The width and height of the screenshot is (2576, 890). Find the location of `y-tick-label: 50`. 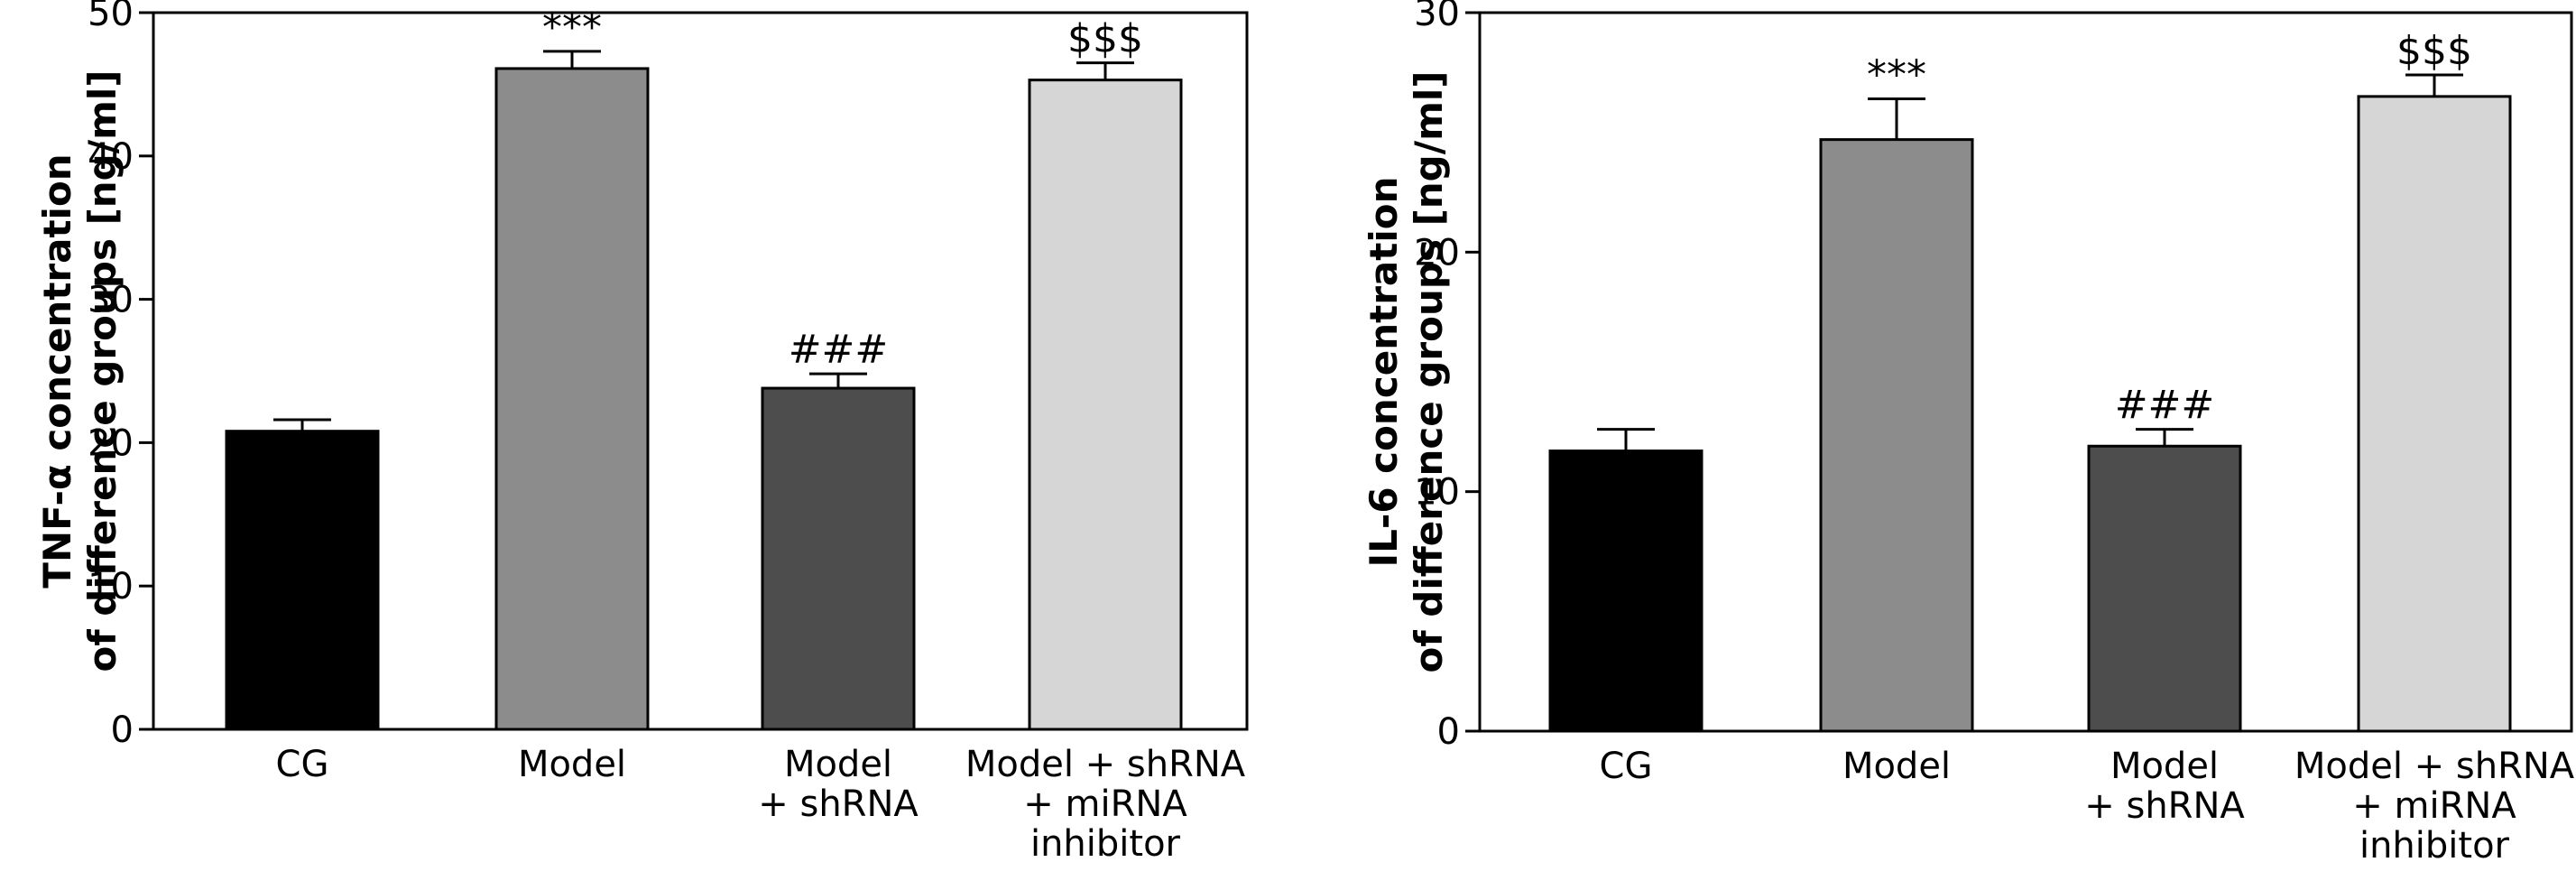

y-tick-label: 50 is located at coordinates (111, 17).